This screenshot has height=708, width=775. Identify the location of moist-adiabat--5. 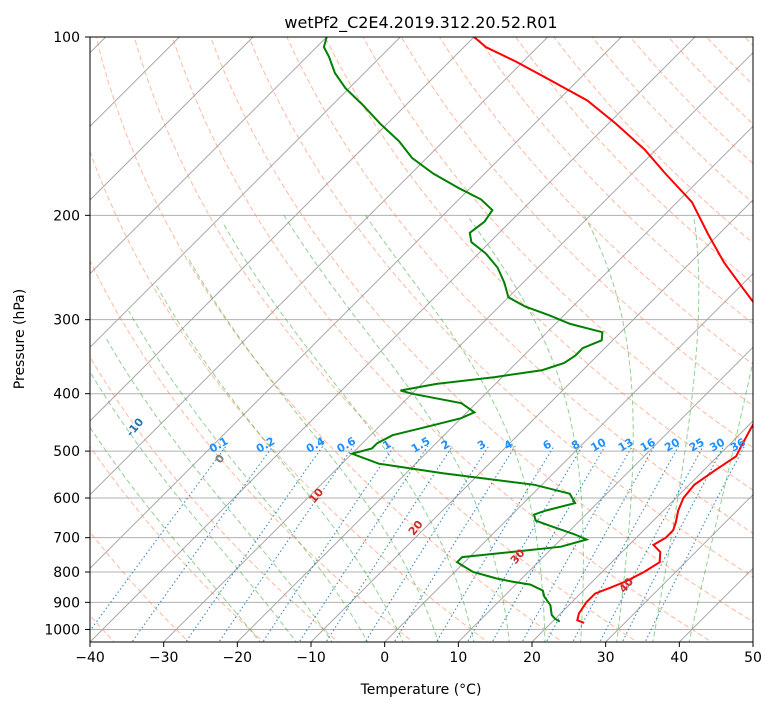
(248, 476).